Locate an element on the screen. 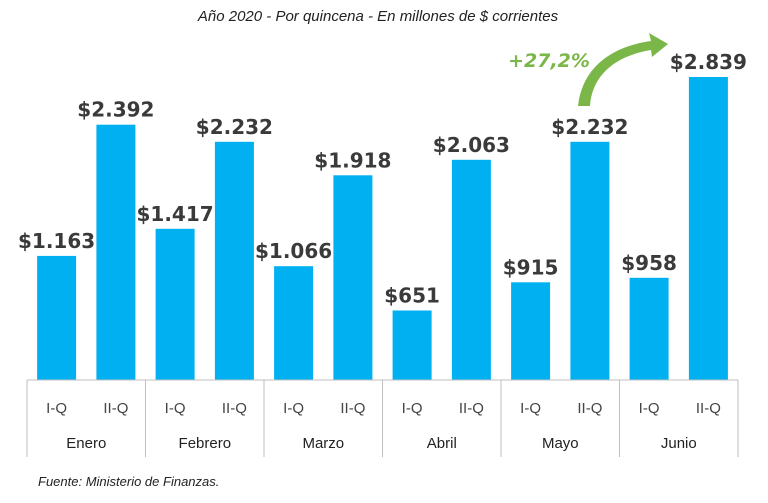 The image size is (768, 503). source-note: Fuente: Ministerio de Finanzas. is located at coordinates (128, 481).